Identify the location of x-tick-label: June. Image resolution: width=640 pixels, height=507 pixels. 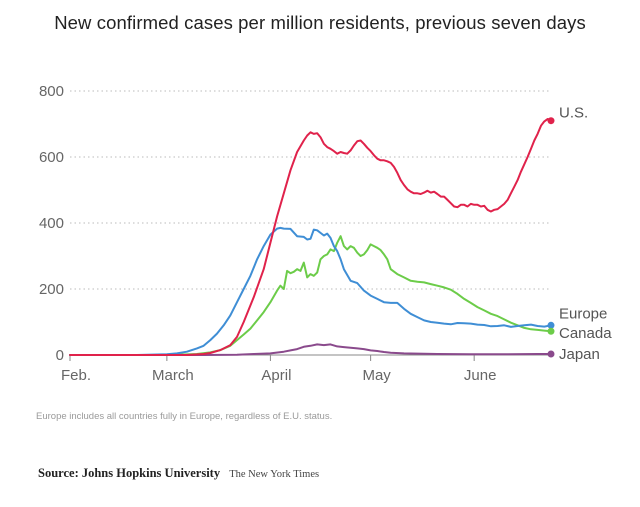
(480, 375).